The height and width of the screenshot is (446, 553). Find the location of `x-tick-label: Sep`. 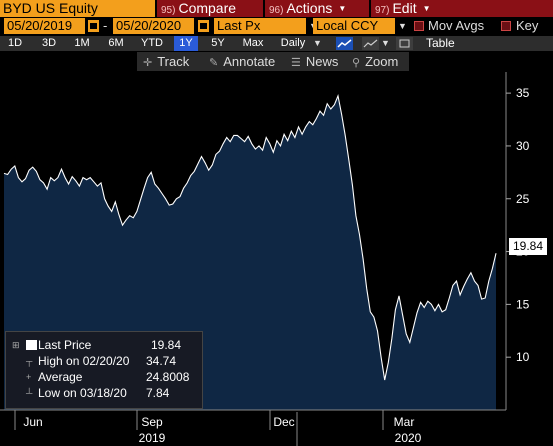

x-tick-label: Sep is located at coordinates (152, 422).